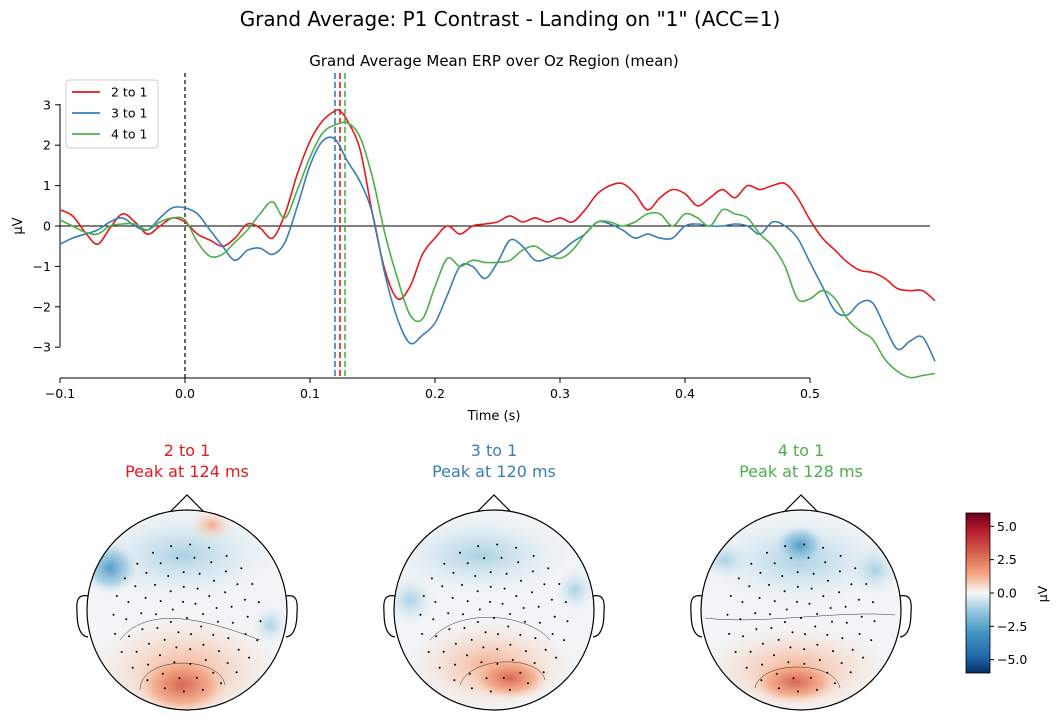 The height and width of the screenshot is (723, 1062). What do you see at coordinates (47, 104) in the screenshot?
I see `y-tick-label: 3` at bounding box center [47, 104].